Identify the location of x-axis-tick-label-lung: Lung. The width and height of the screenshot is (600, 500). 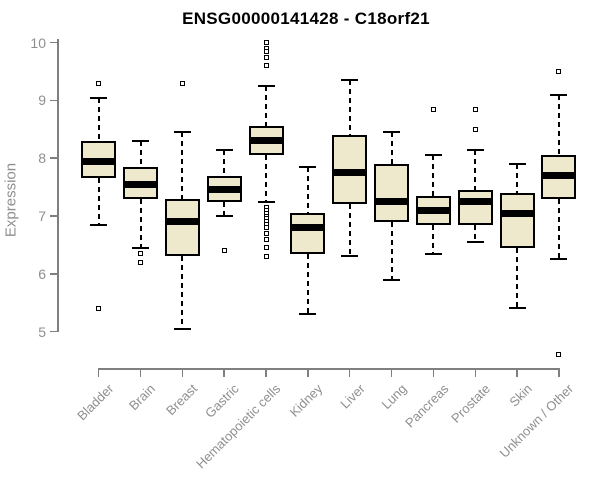
(394, 397).